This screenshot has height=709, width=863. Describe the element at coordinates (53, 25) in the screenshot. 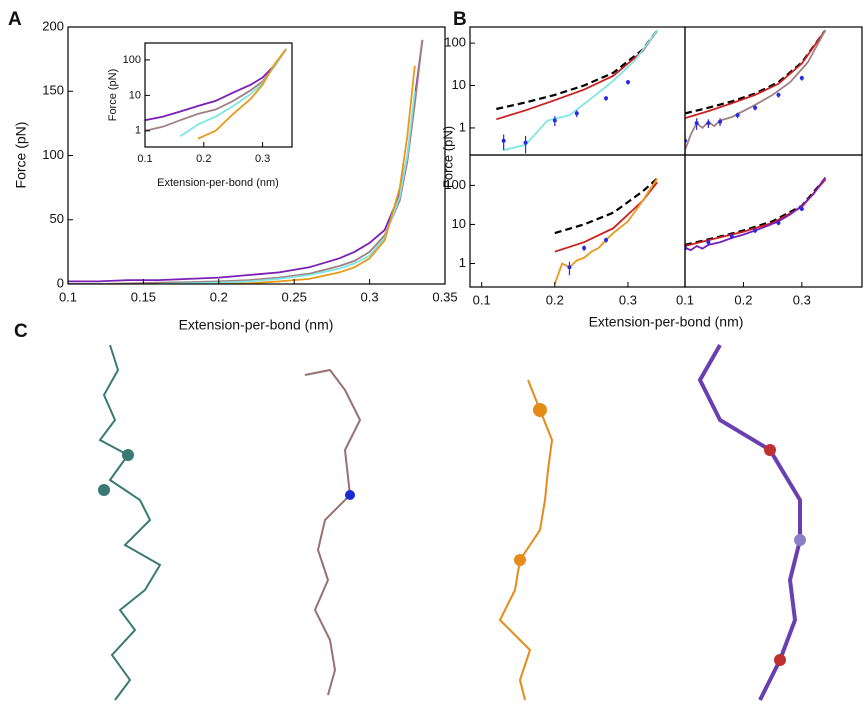

I see `y-tick-label: 200` at that location.